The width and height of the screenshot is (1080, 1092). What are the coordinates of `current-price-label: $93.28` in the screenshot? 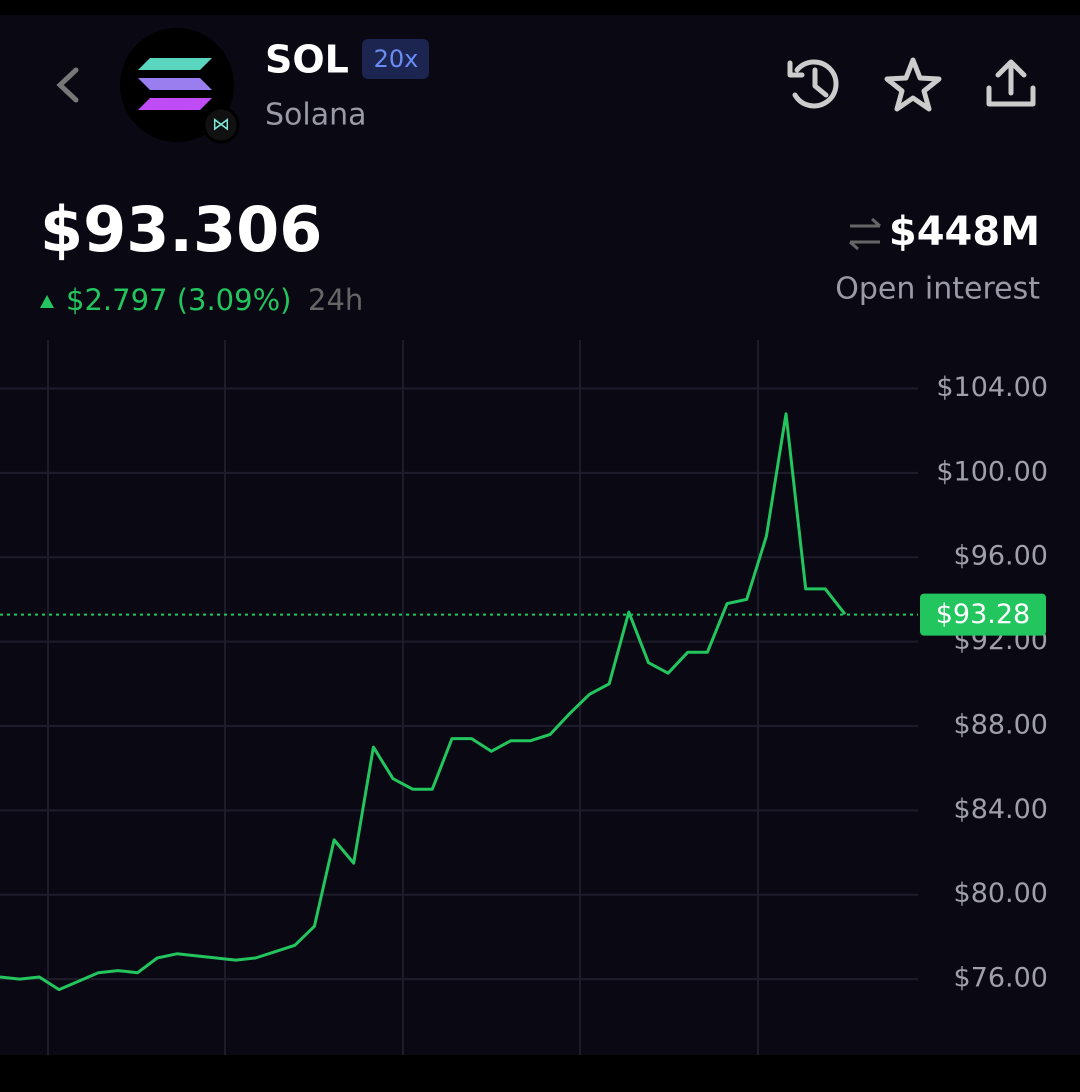 It's located at (983, 614).